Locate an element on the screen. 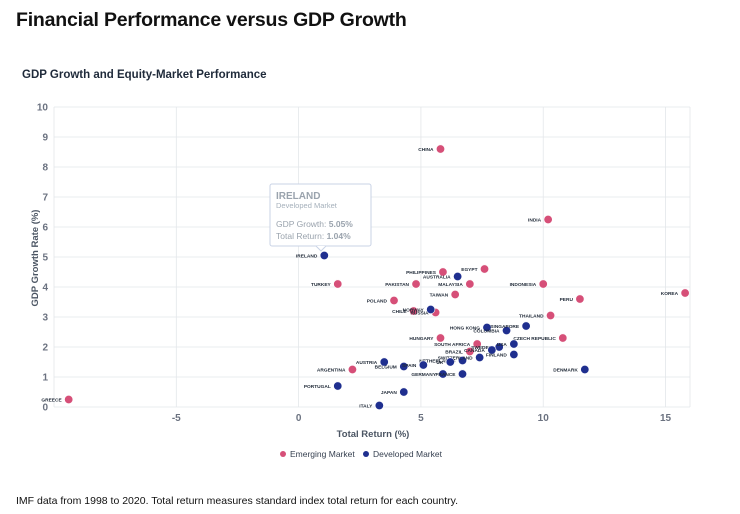 The height and width of the screenshot is (514, 740). point-canada is located at coordinates (492, 350).